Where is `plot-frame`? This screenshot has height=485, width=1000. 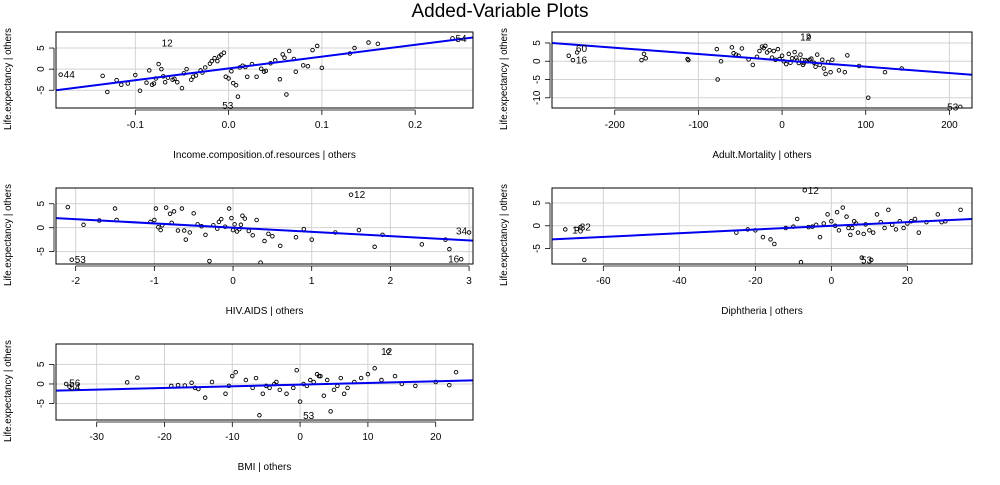 plot-frame is located at coordinates (264, 70).